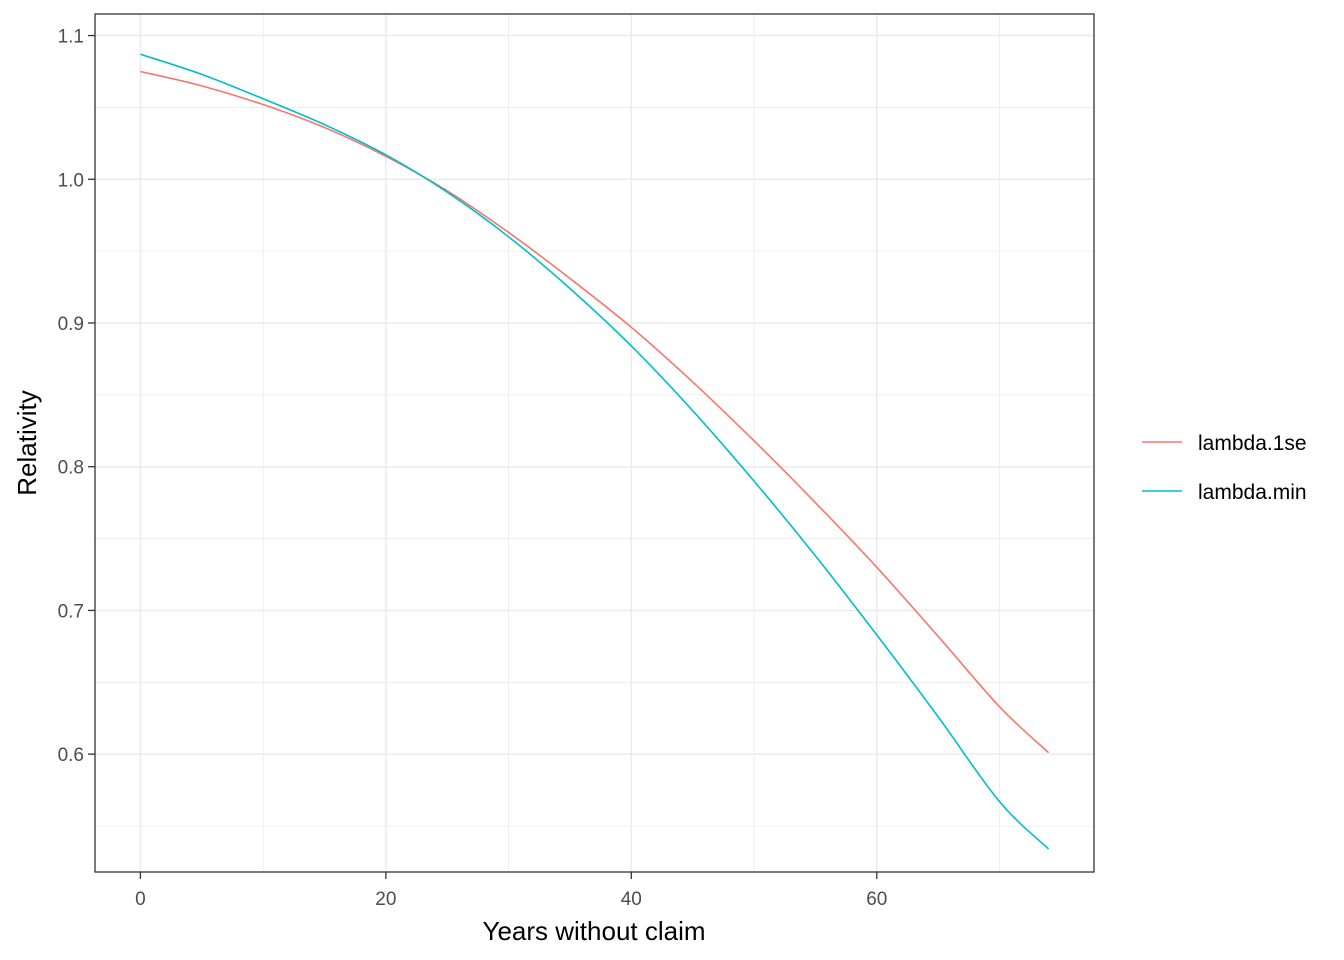 Image resolution: width=1344 pixels, height=960 pixels. Describe the element at coordinates (593, 931) in the screenshot. I see `x-axis-title: Years without claim` at that location.